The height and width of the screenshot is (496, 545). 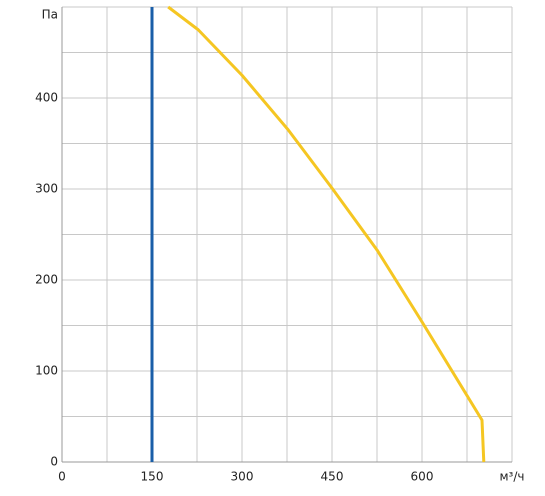 What do you see at coordinates (50, 15) in the screenshot?
I see `y-axis-label: Па` at bounding box center [50, 15].